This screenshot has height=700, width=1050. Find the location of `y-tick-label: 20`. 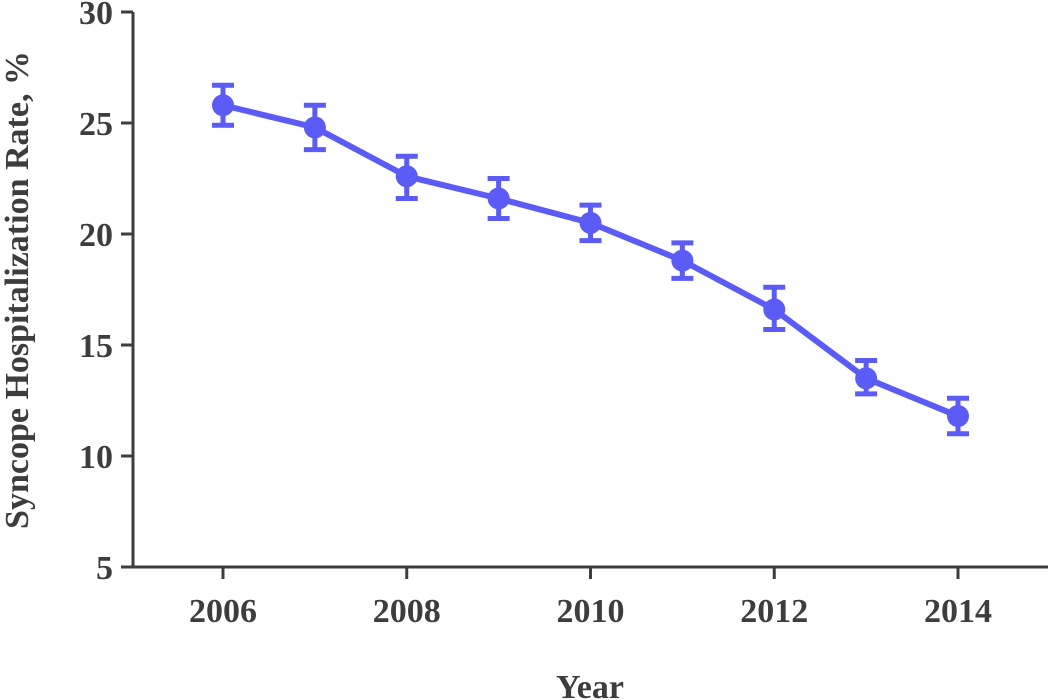

y-tick-label: 20 is located at coordinates (96, 235).